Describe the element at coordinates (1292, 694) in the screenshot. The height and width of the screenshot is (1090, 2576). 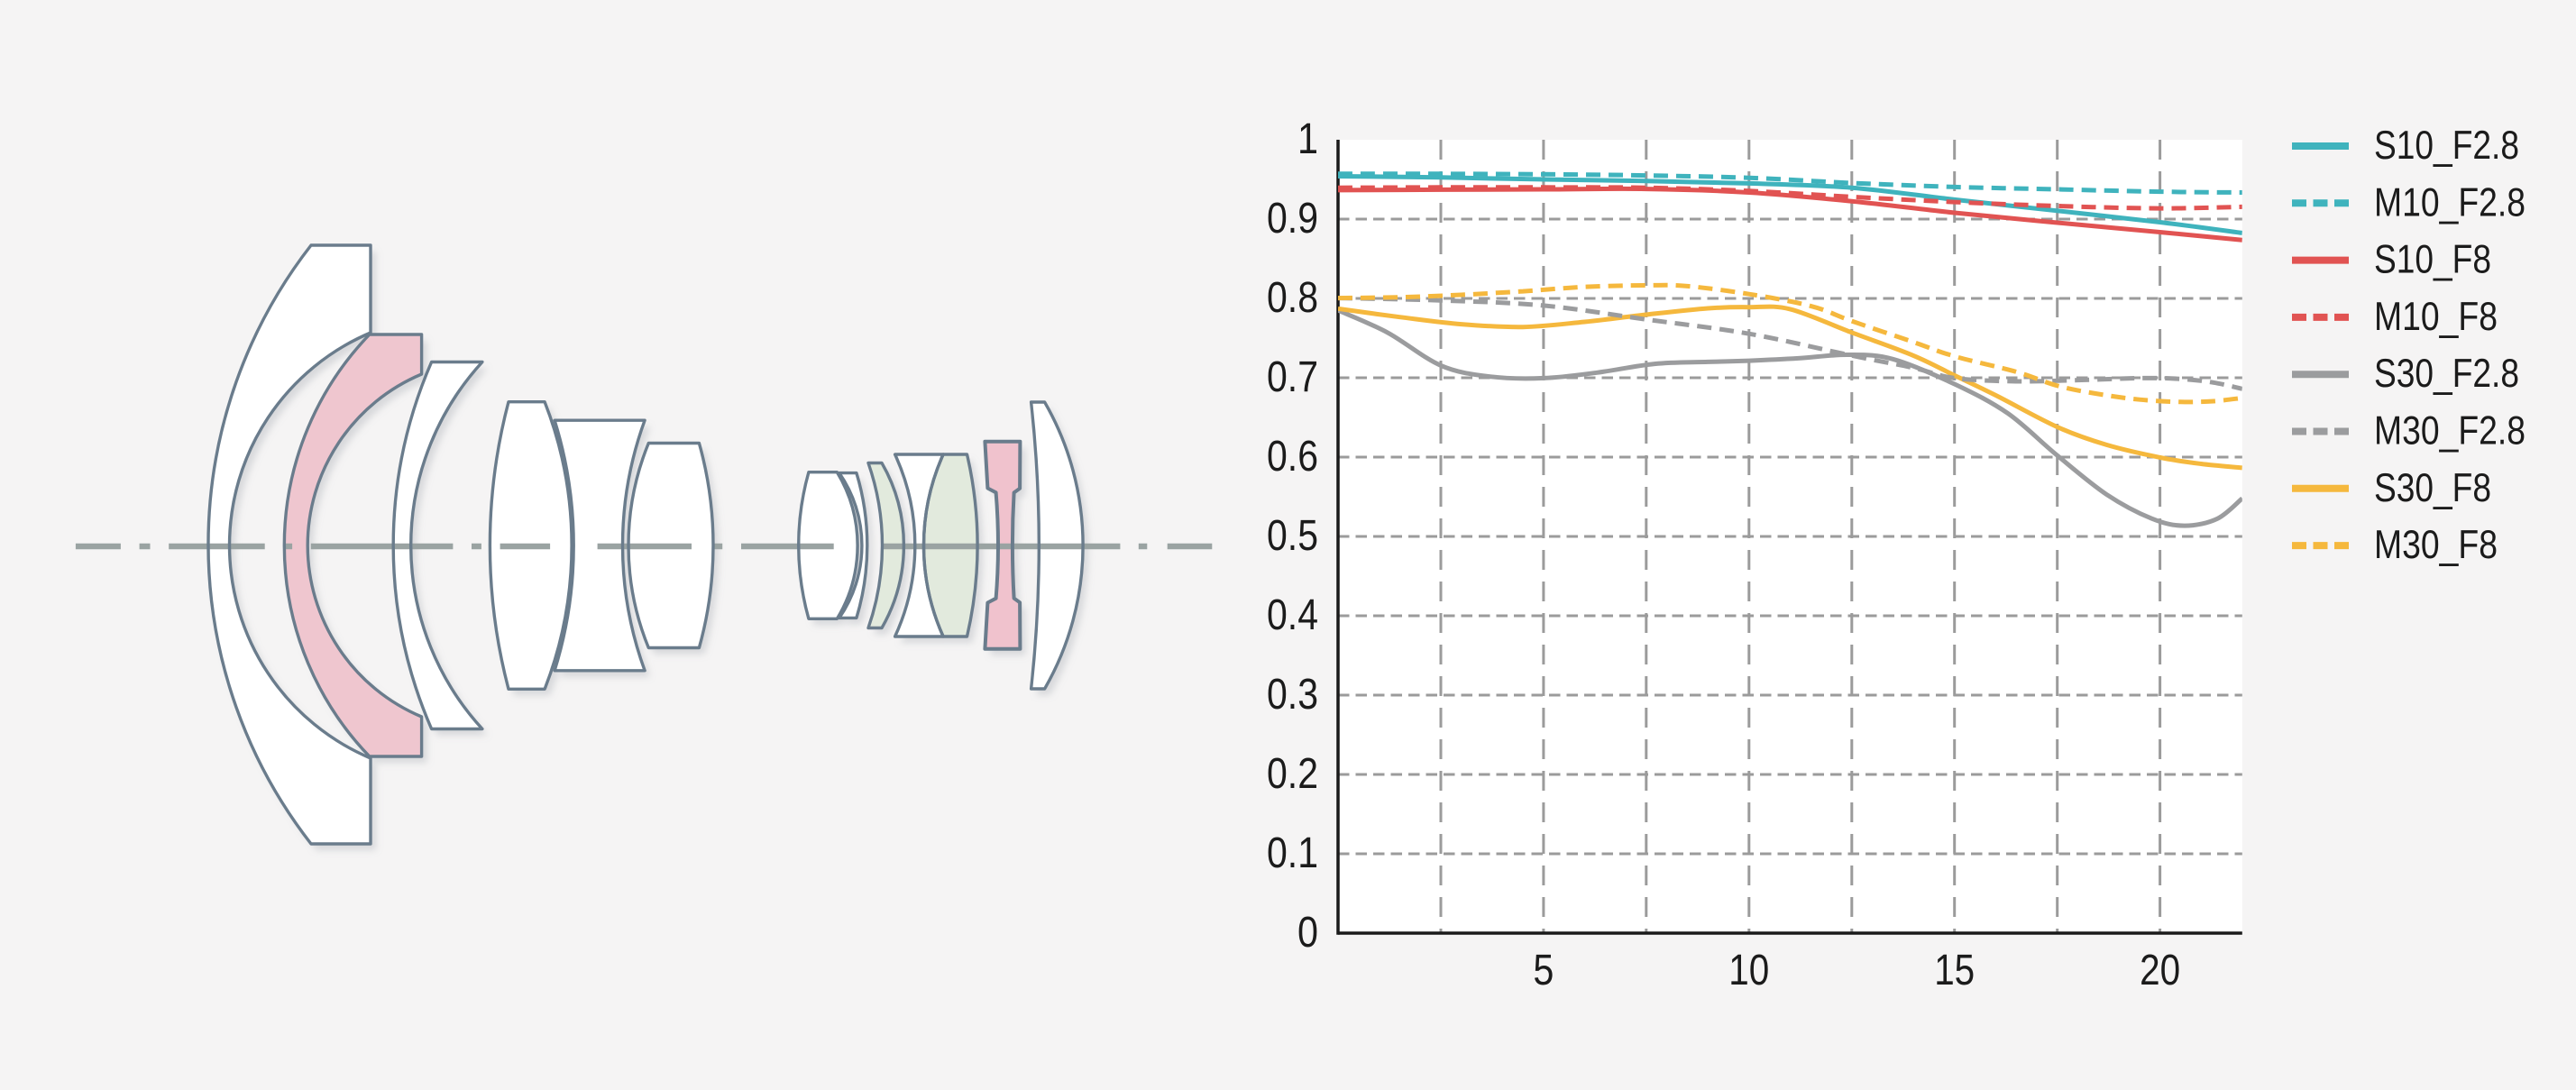
I see `svg-text: 0.3` at that location.